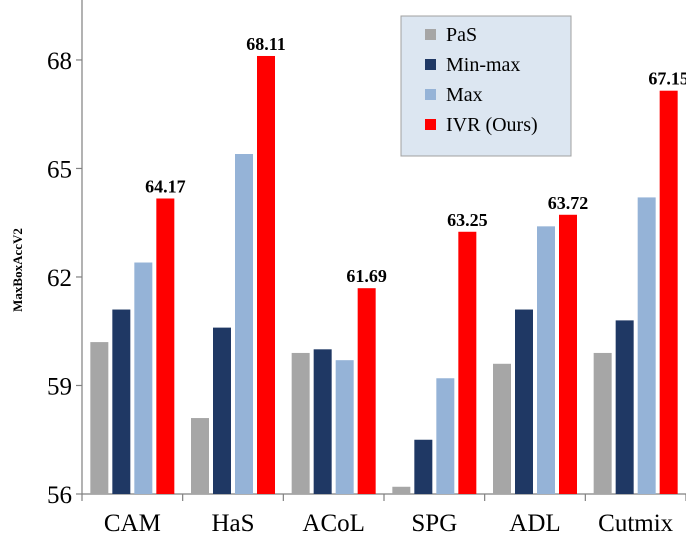 Image resolution: width=686 pixels, height=546 pixels. I want to click on y-ticks: 56 59 62 65 68, so click(64, 278).